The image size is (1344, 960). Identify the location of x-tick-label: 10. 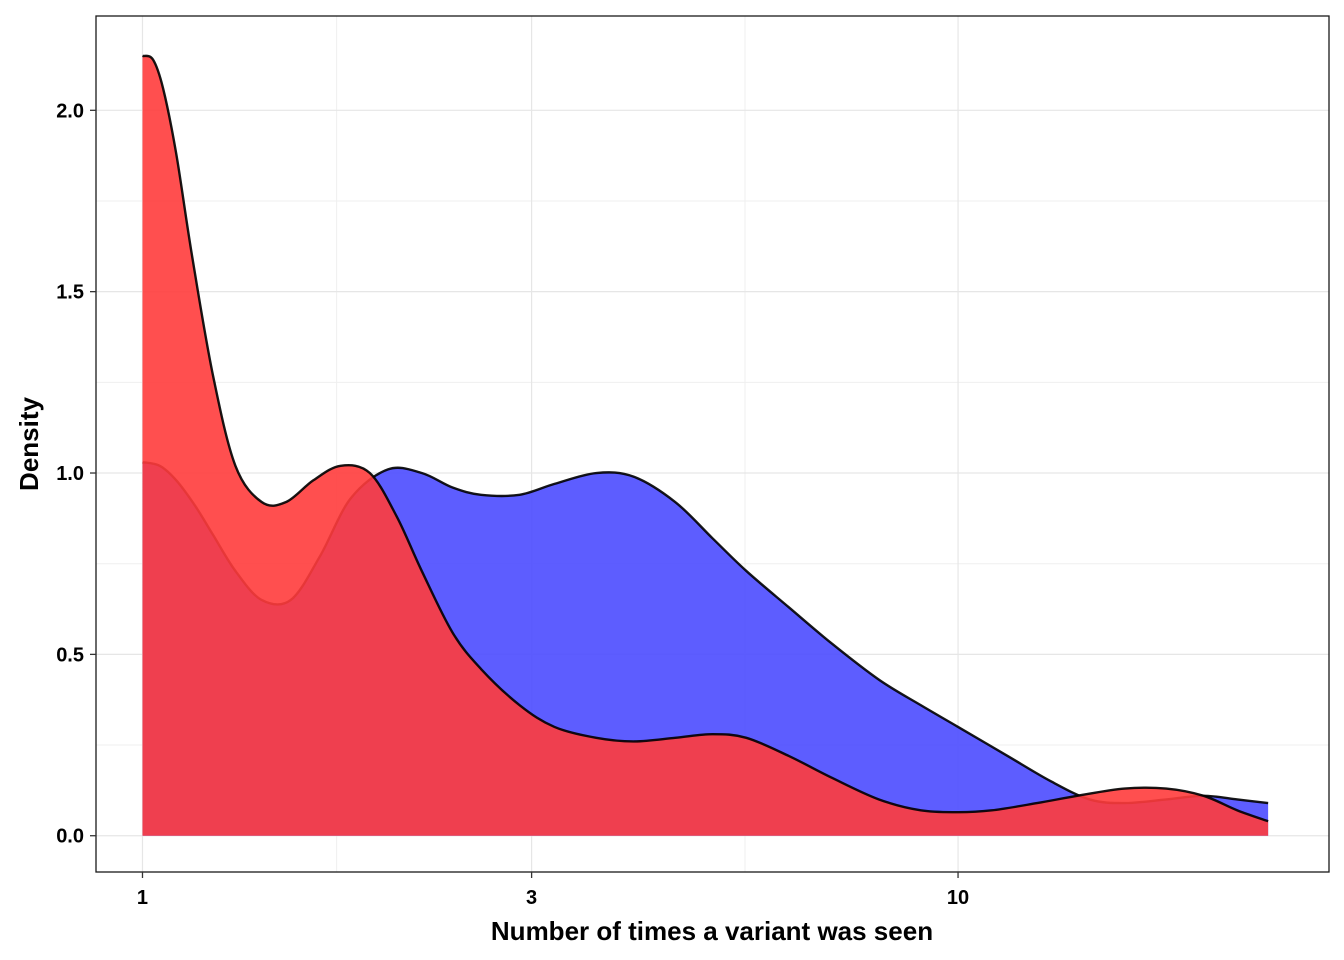
(958, 898).